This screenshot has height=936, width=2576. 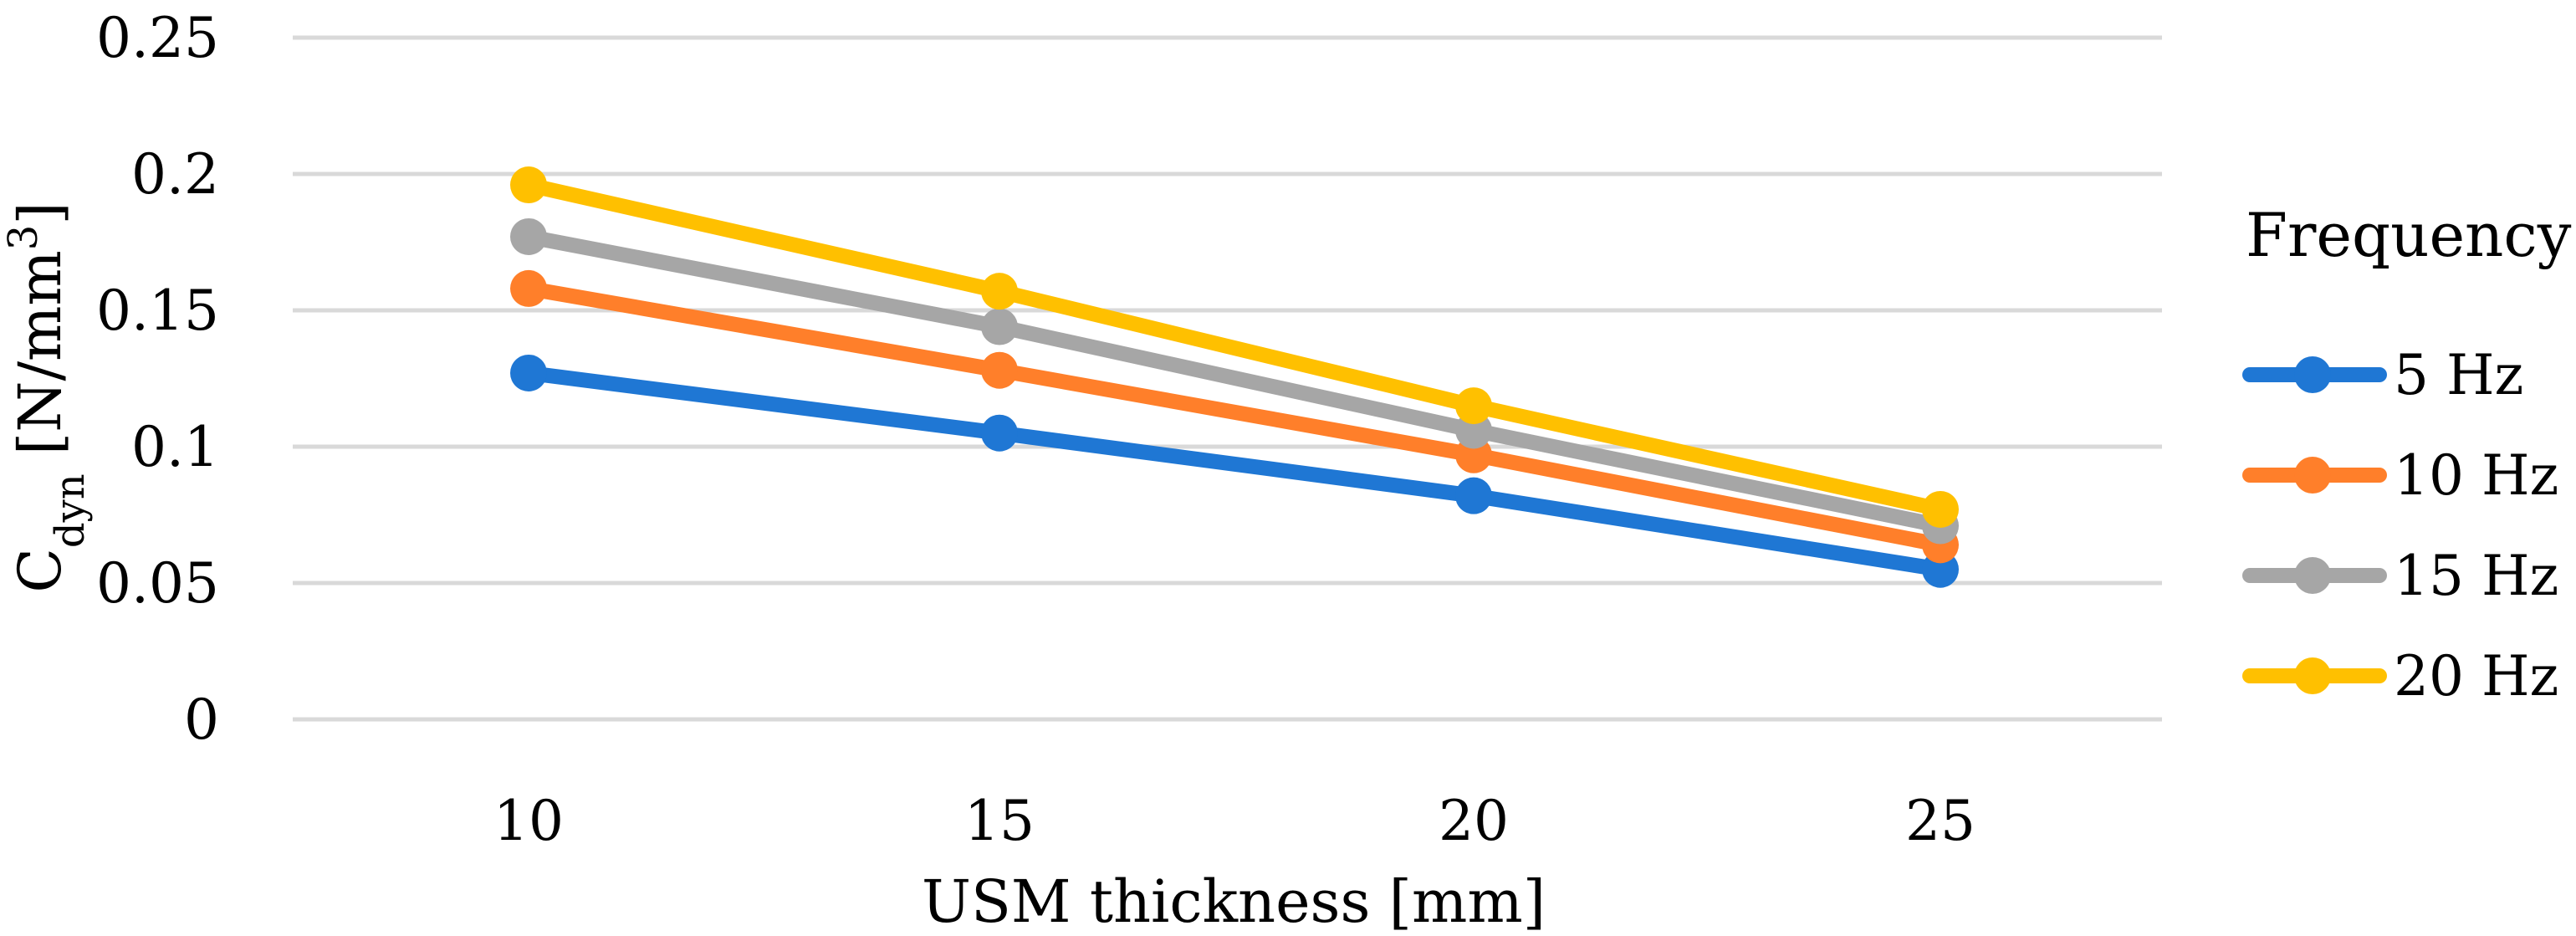 What do you see at coordinates (175, 447) in the screenshot?
I see `y-tick-label: 0.1` at bounding box center [175, 447].